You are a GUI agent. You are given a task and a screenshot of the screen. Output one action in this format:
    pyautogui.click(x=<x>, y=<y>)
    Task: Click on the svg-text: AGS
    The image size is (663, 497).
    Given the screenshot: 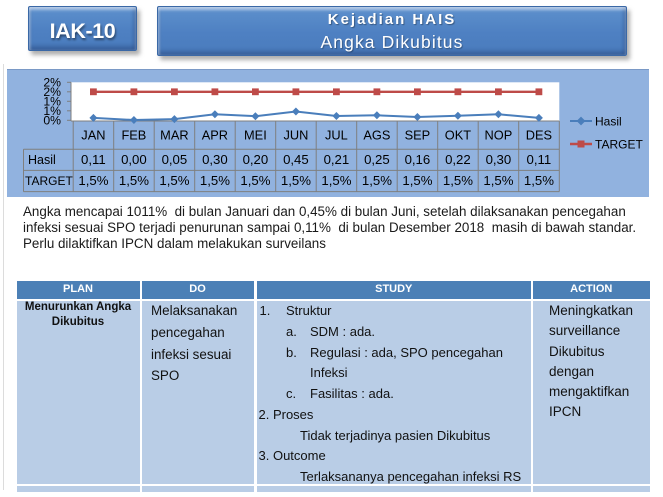 What is the action you would take?
    pyautogui.click(x=376, y=135)
    